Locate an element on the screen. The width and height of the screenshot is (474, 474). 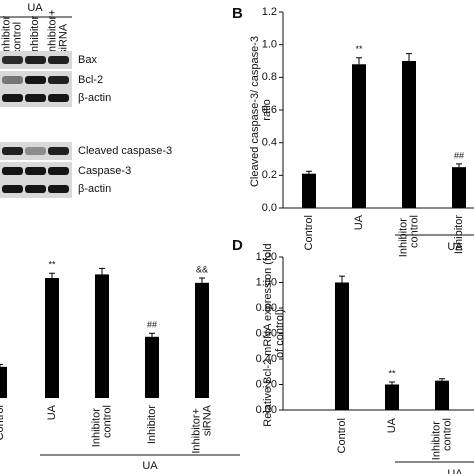
y-tick-label: 0.6 is located at coordinates (269, 110).